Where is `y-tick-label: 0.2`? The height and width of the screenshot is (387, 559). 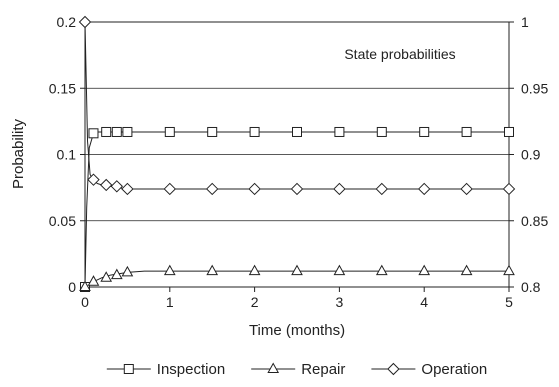
y-tick-label: 0.2 is located at coordinates (67, 22).